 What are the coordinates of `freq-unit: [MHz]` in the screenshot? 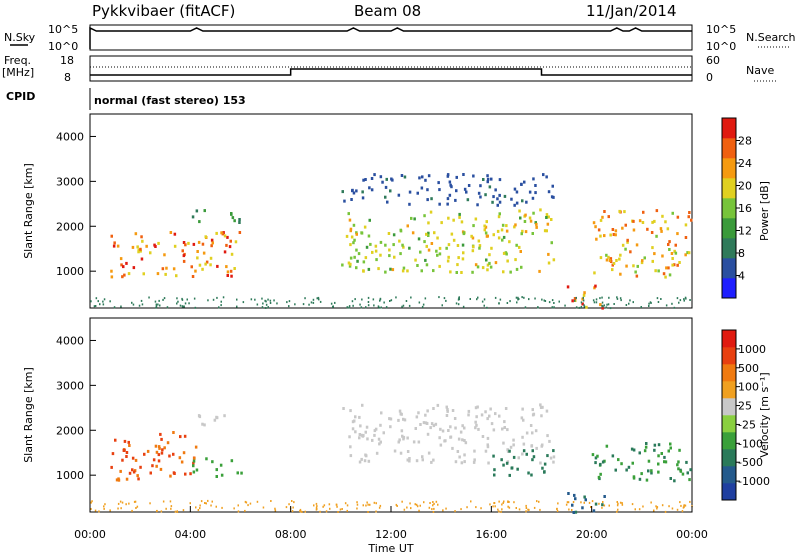 It's located at (18, 72).